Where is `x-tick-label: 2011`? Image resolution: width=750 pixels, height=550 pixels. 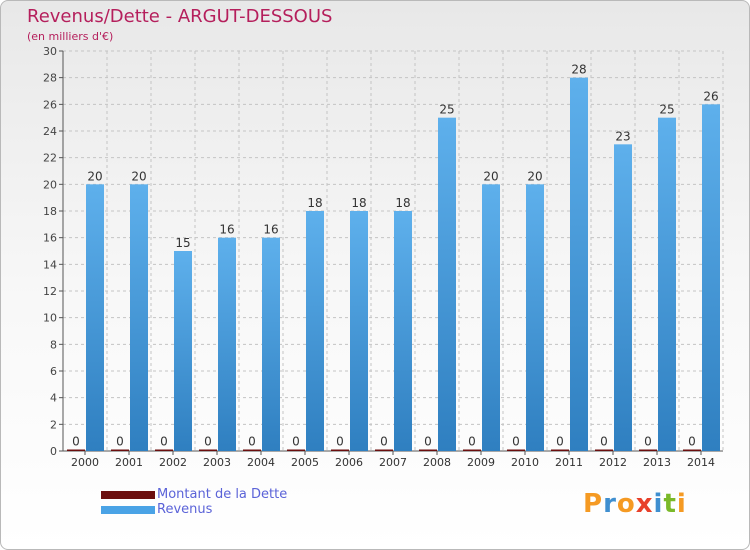
x-tick-label: 2011 is located at coordinates (569, 462).